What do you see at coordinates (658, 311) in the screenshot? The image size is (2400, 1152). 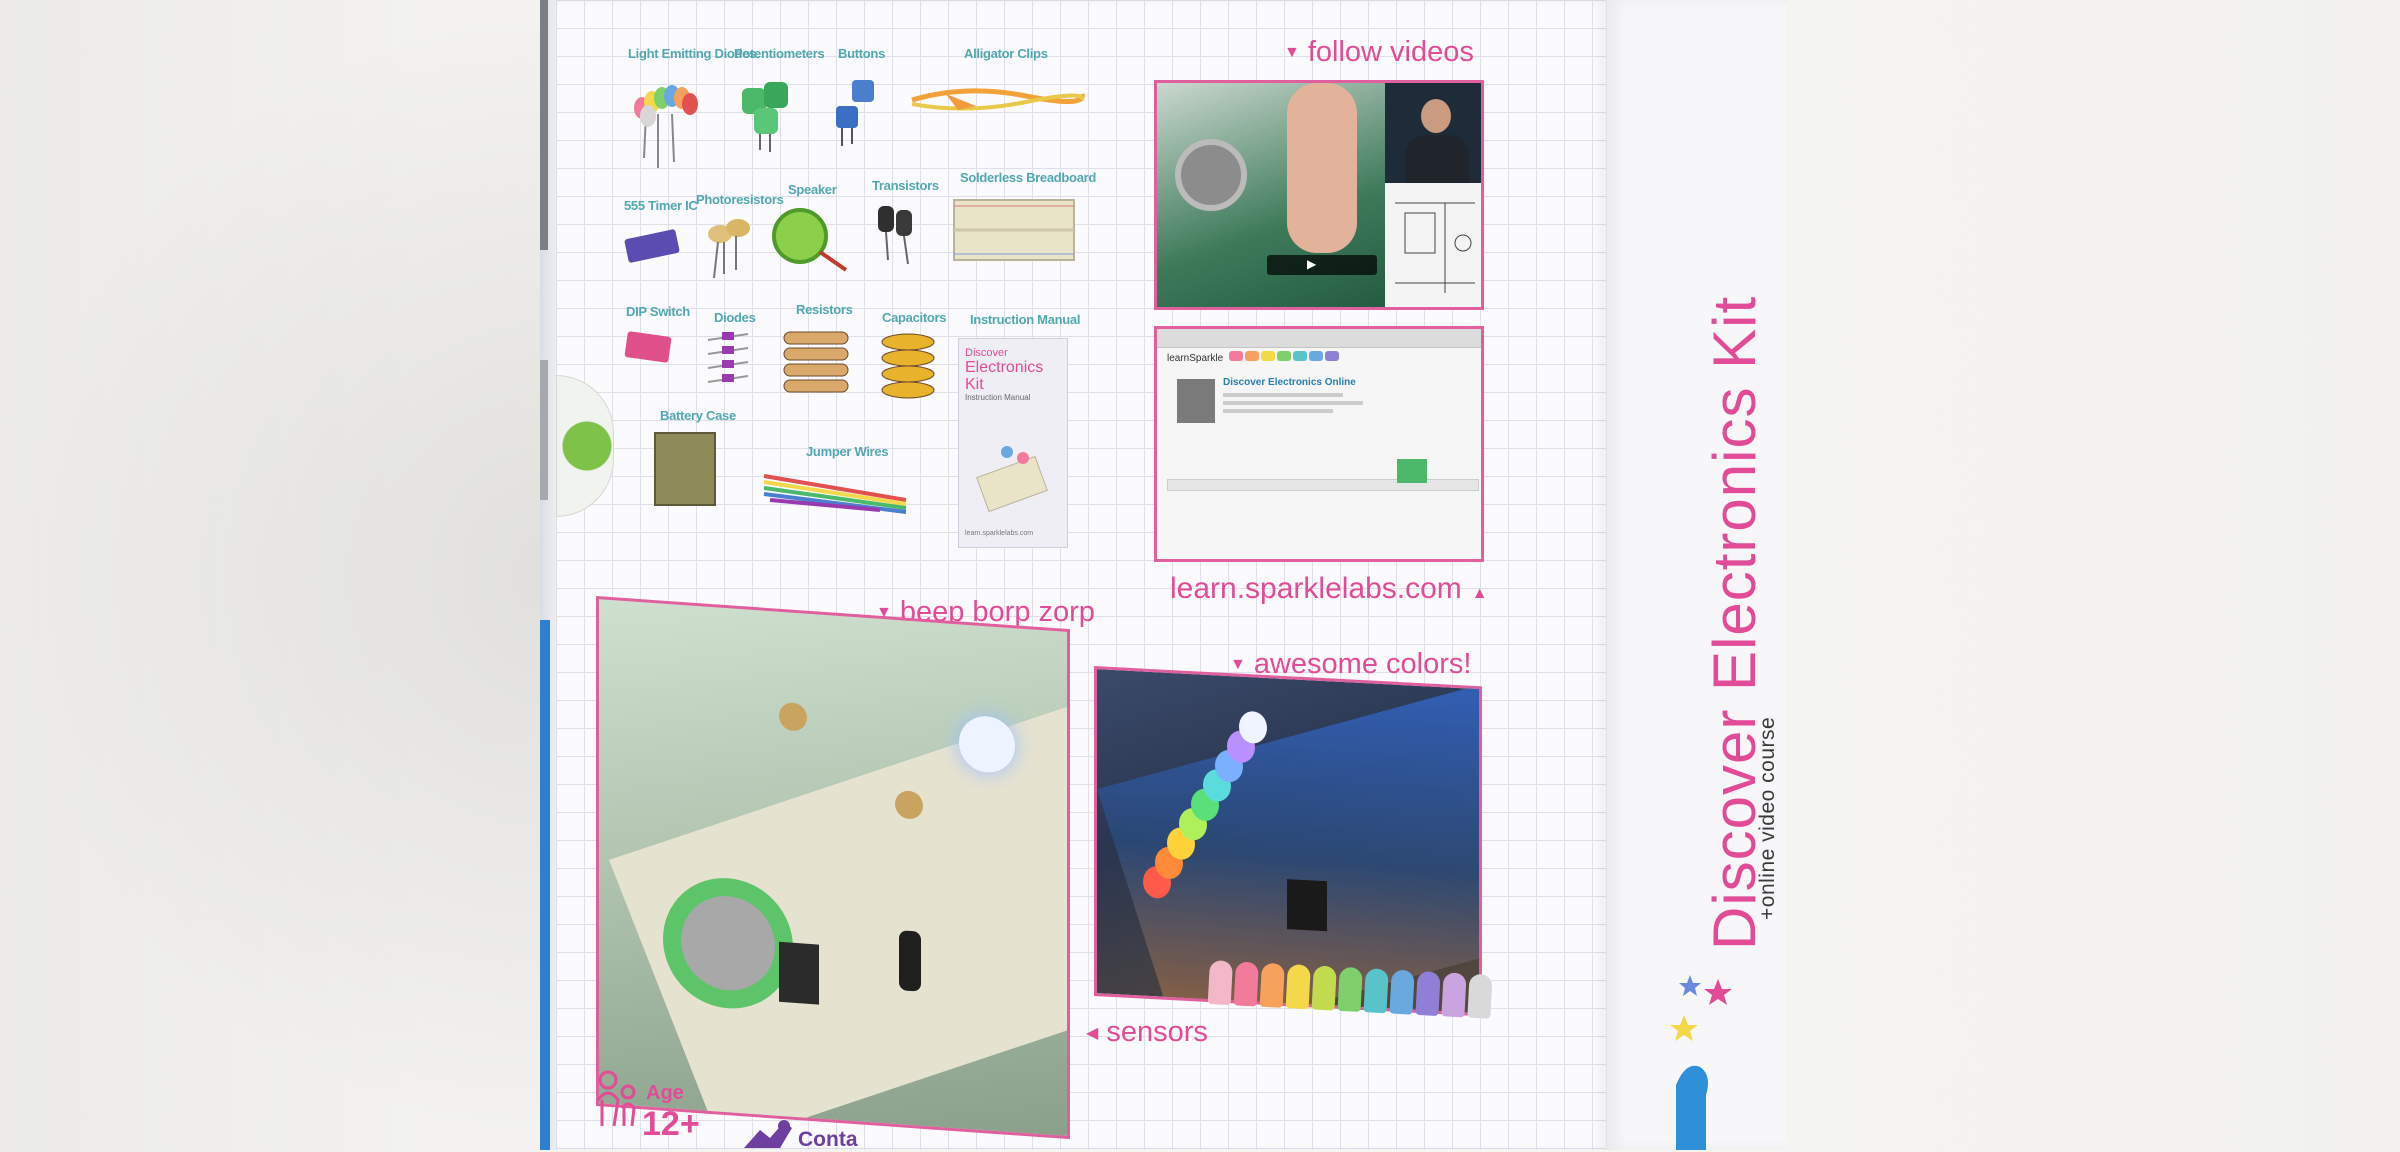 I see `part-label-dip-switch: DIP Switch` at bounding box center [658, 311].